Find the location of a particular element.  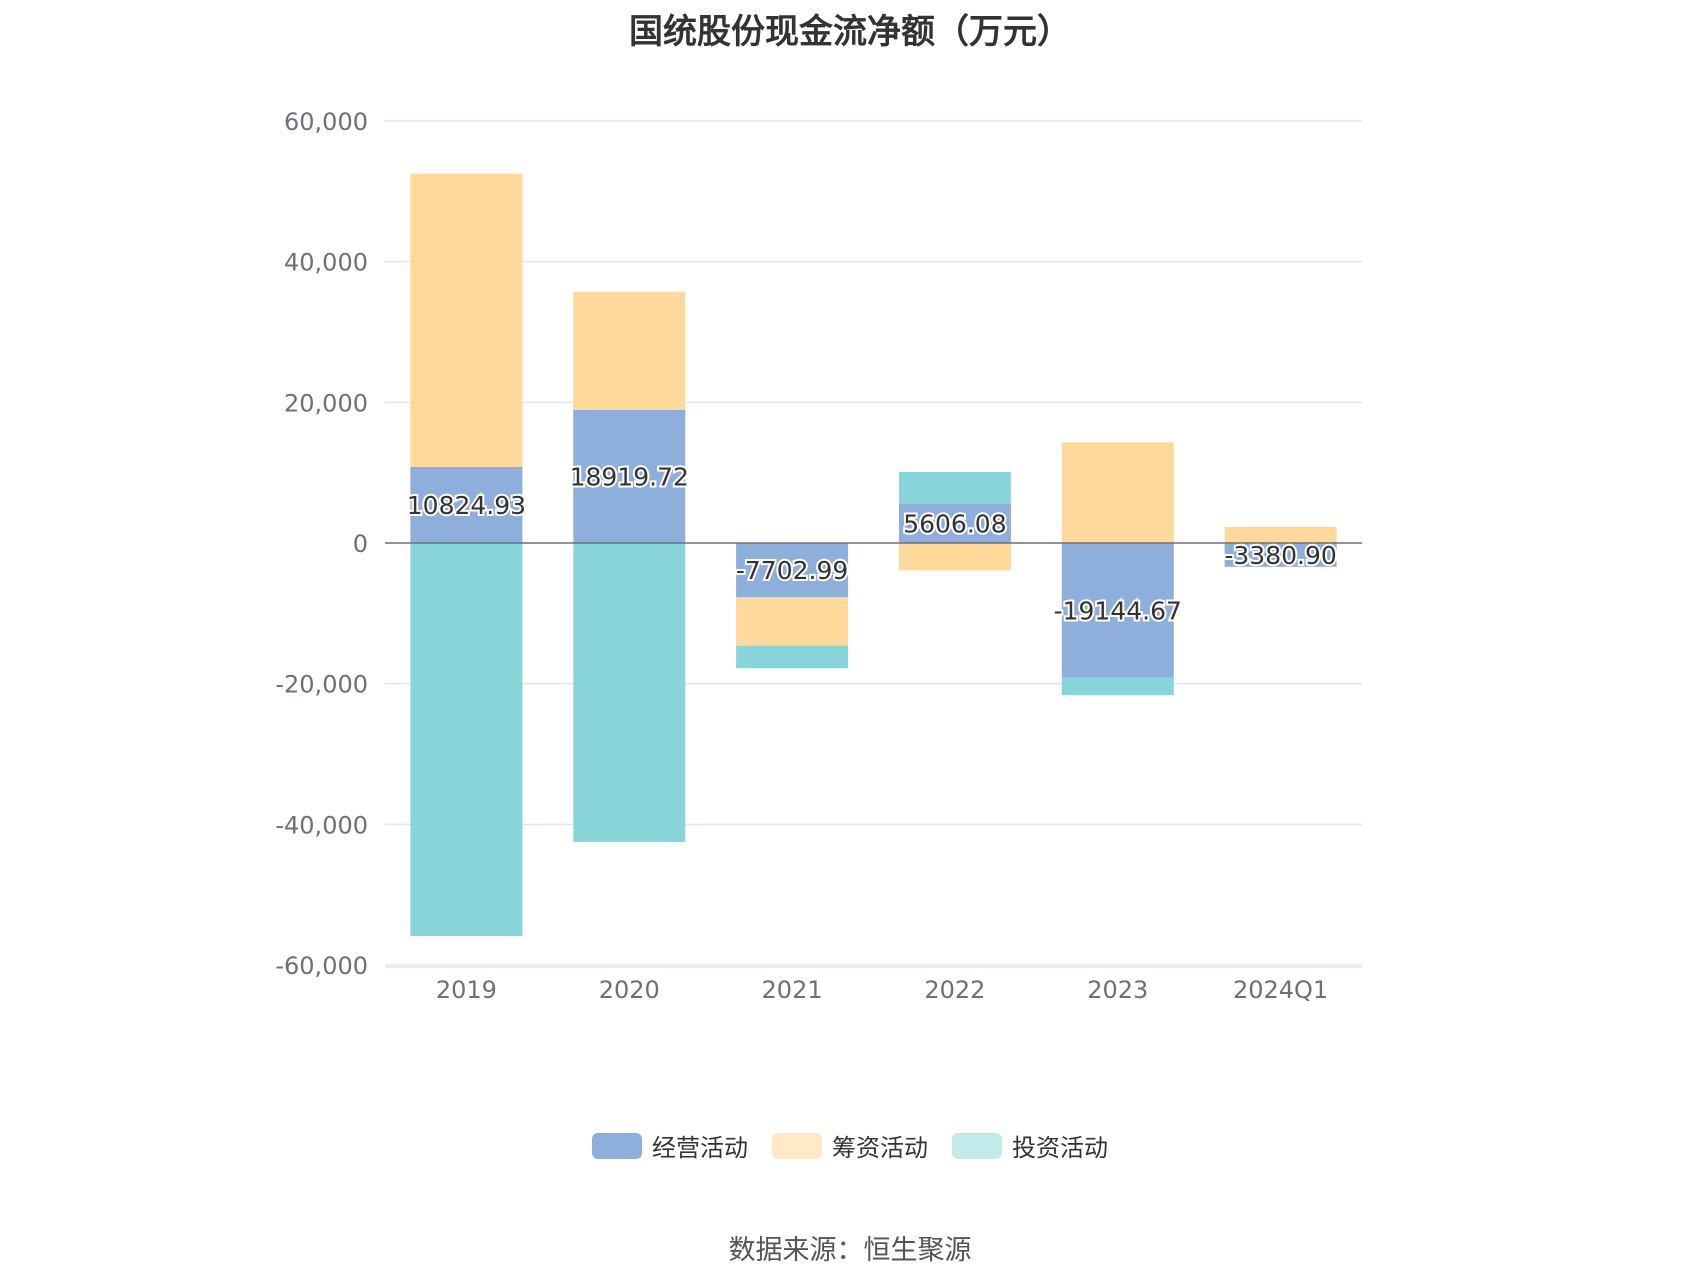

legend-label-investing: 投资活动 is located at coordinates (1060, 1148).